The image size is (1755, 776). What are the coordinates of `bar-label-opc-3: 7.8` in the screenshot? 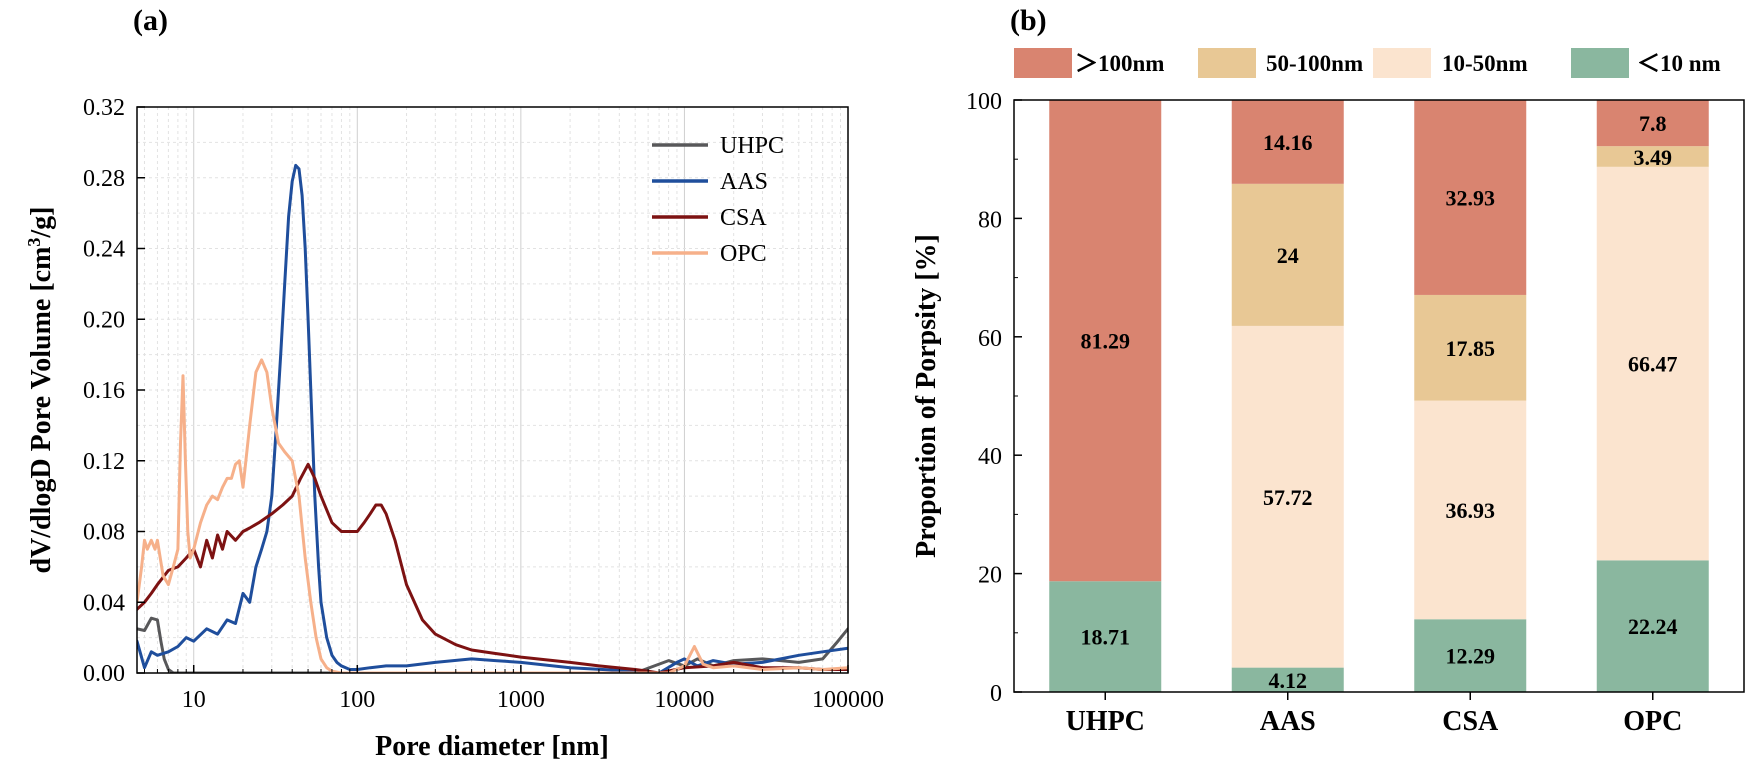 It's located at (1653, 123).